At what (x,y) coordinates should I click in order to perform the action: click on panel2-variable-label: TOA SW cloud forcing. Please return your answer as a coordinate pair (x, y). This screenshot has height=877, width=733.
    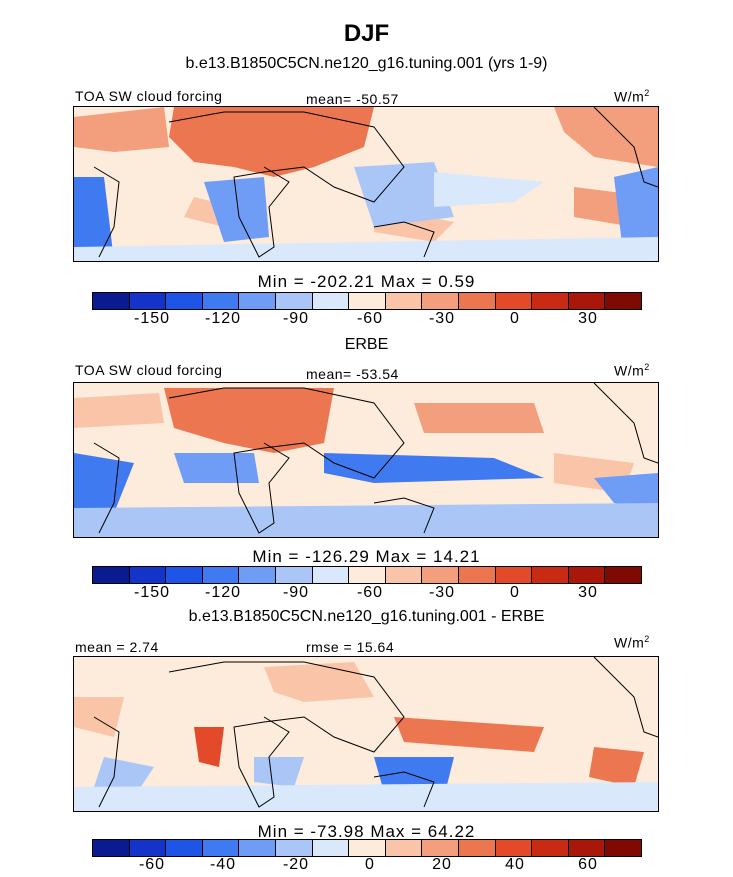
    Looking at the image, I should click on (149, 370).